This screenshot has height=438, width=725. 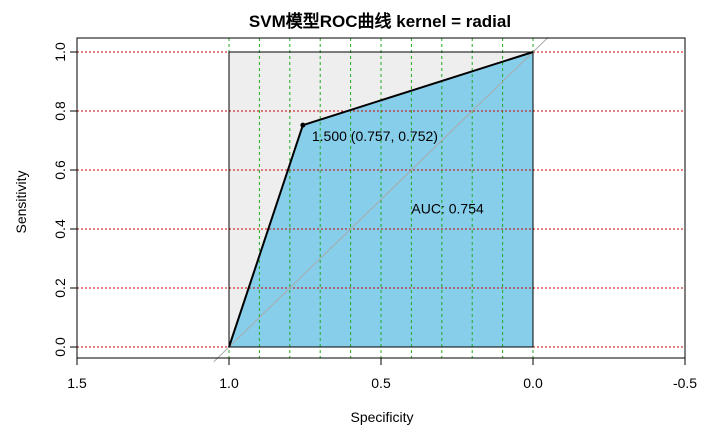 What do you see at coordinates (381, 417) in the screenshot?
I see `x-axis-label: Specificity` at bounding box center [381, 417].